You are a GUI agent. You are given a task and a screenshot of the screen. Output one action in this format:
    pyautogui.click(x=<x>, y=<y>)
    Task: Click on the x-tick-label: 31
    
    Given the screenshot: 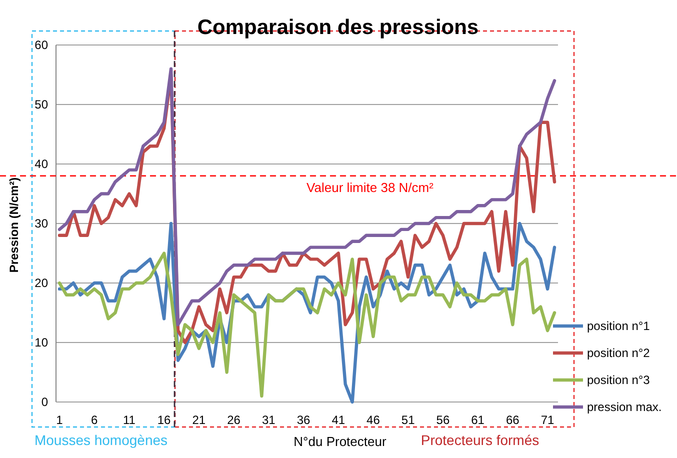 What is the action you would take?
    pyautogui.click(x=269, y=420)
    